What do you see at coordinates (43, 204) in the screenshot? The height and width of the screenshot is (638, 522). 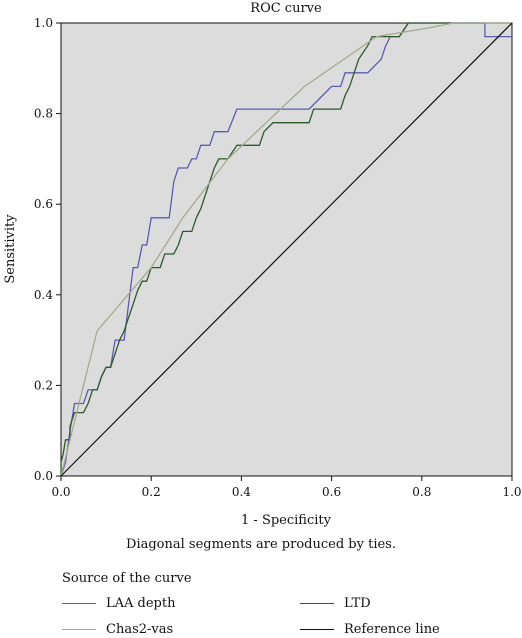 I see `y-tick-label: 0.6` at bounding box center [43, 204].